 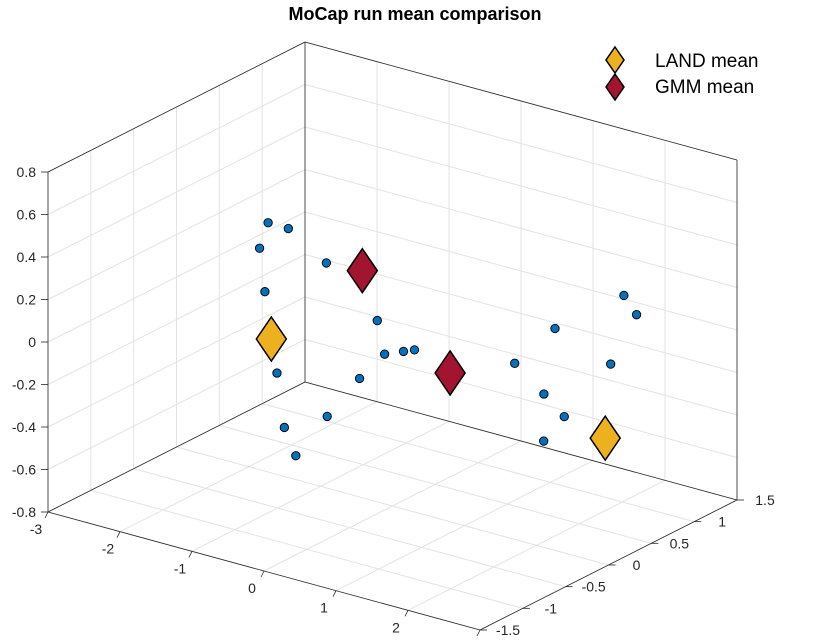 I want to click on x-tick-label: 1, so click(x=324, y=608).